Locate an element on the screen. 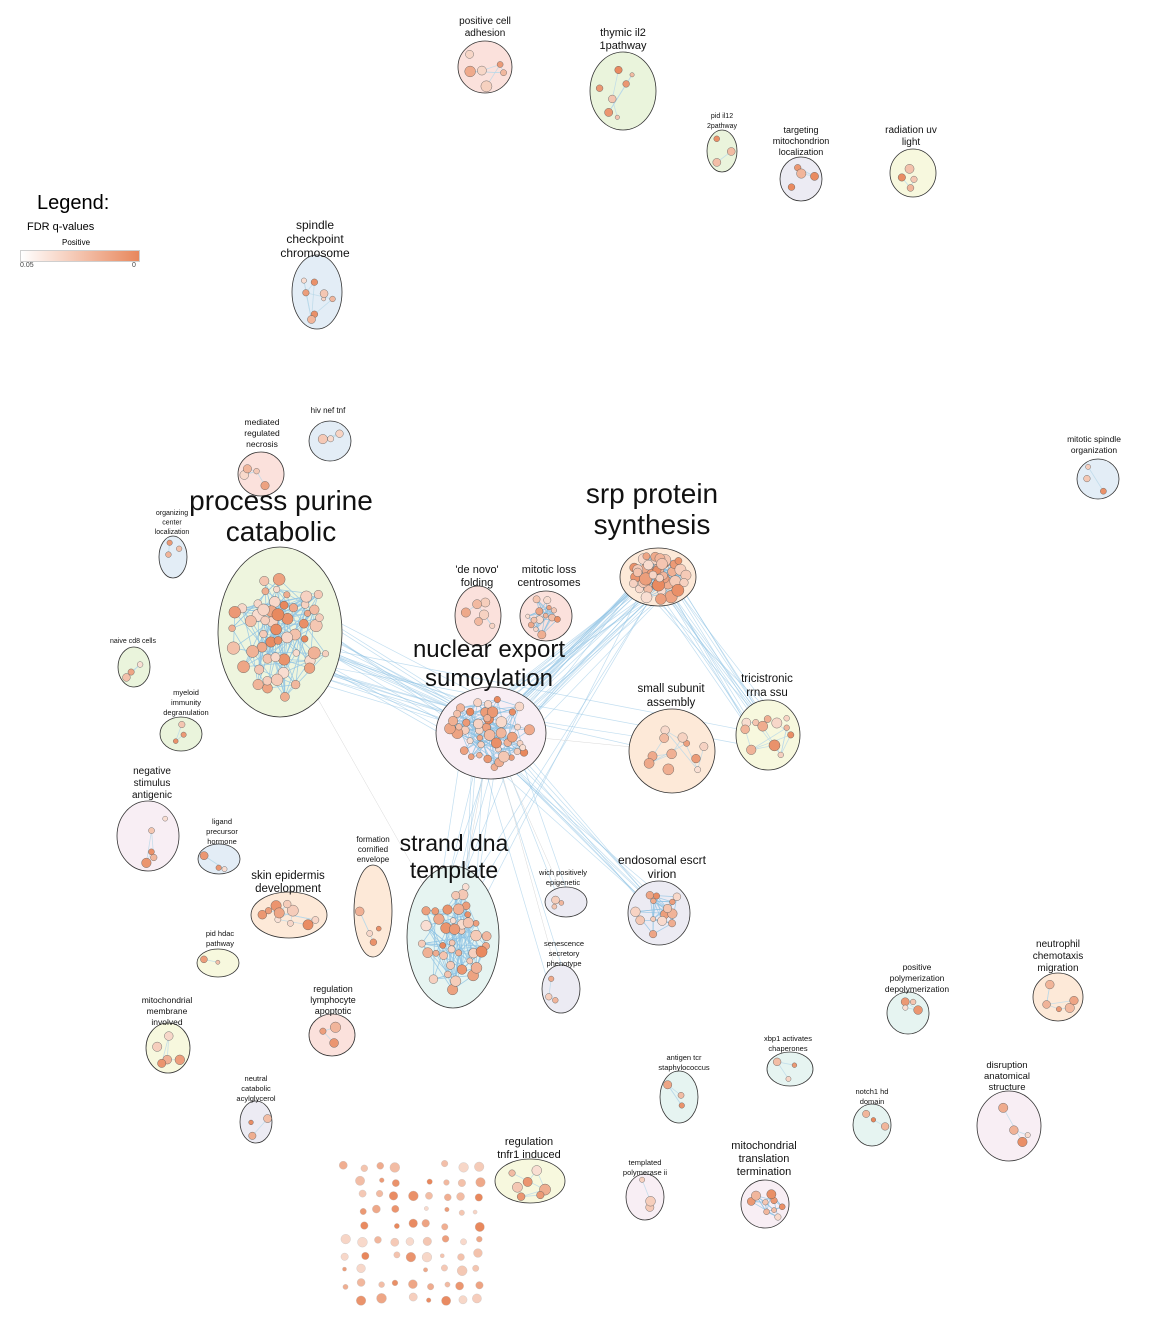 The height and width of the screenshot is (1326, 1160). cluster-pid-hdac-pathway is located at coordinates (218, 963).